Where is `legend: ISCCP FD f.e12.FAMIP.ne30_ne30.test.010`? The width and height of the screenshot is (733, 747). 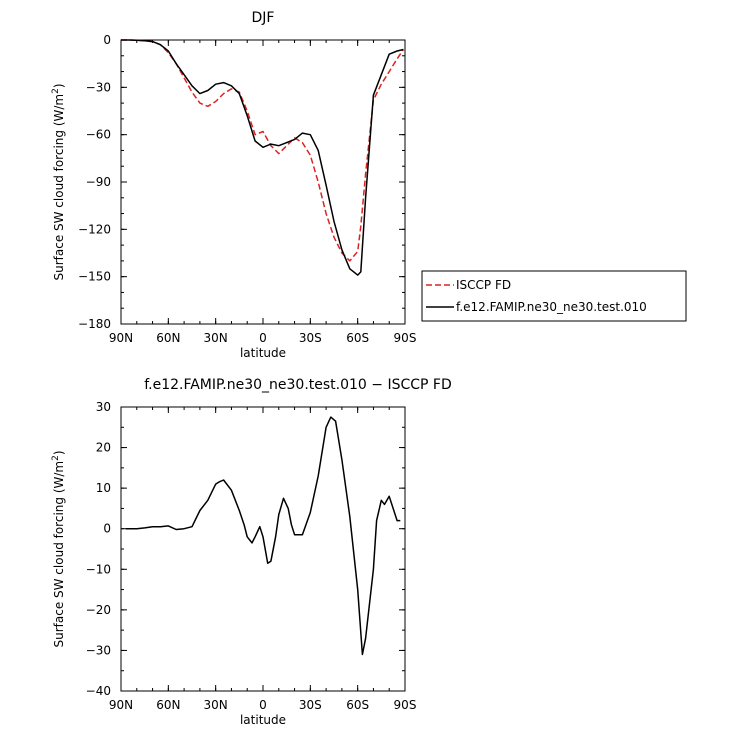
legend: ISCCP FD f.e12.FAMIP.ne30_ne30.test.010 is located at coordinates (554, 296).